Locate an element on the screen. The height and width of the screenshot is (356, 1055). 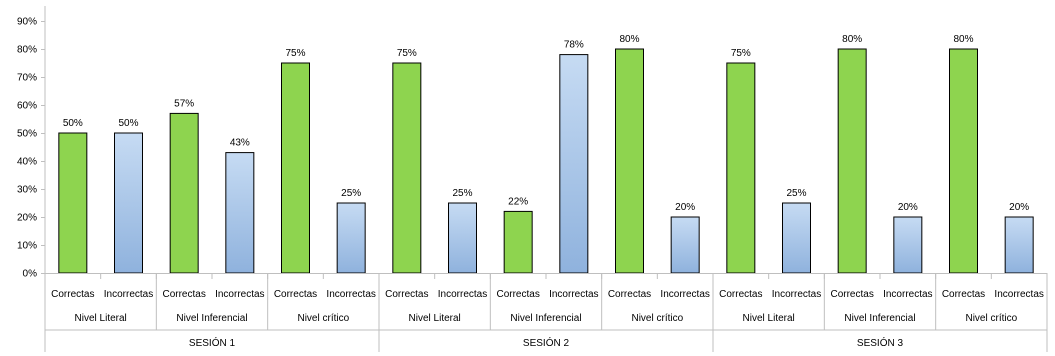
y-tick-label: 50% is located at coordinates (27, 134).